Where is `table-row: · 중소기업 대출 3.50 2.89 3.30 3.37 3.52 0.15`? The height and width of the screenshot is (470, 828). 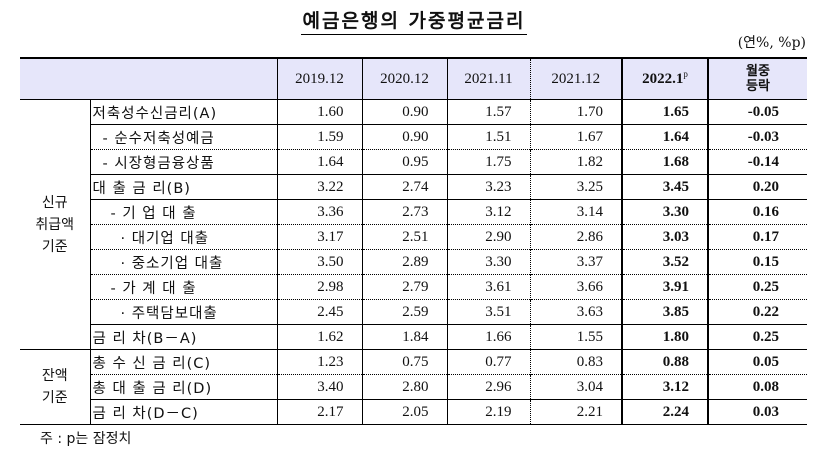 table-row: · 중소기업 대출 3.50 2.89 3.30 3.37 3.52 0.15 is located at coordinates (413, 262).